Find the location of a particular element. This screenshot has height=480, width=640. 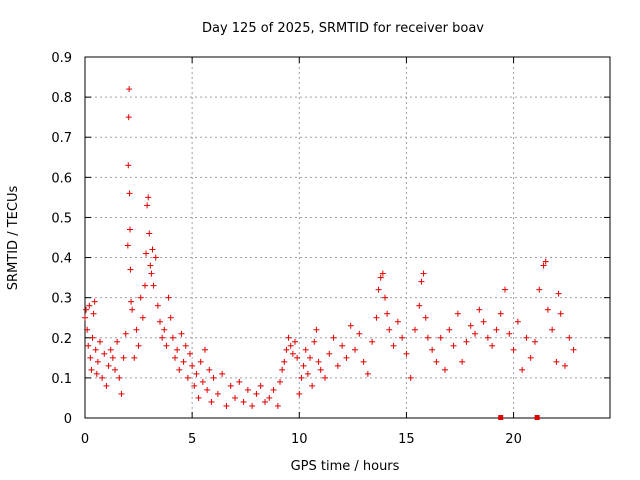

y-tick-label: 0.9 is located at coordinates (61, 58).